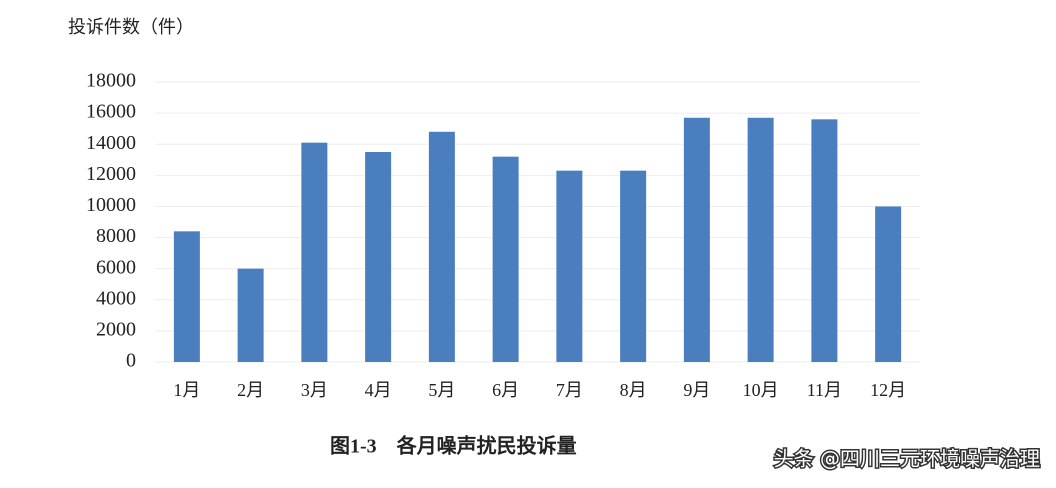 The height and width of the screenshot is (488, 1056). What do you see at coordinates (116, 329) in the screenshot?
I see `y-tick-label: 2000` at bounding box center [116, 329].